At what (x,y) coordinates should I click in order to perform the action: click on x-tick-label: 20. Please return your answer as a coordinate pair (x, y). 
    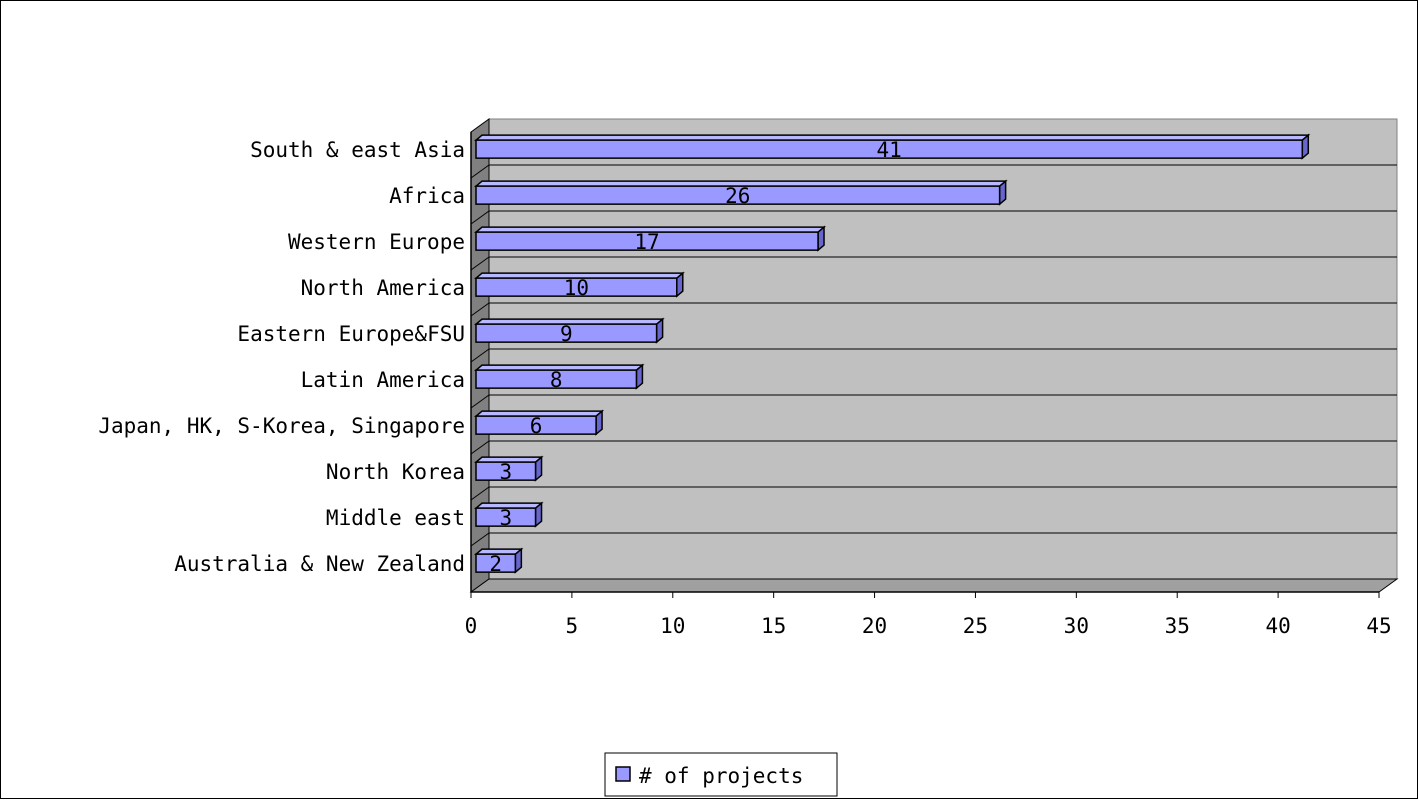
    Looking at the image, I should click on (874, 626).